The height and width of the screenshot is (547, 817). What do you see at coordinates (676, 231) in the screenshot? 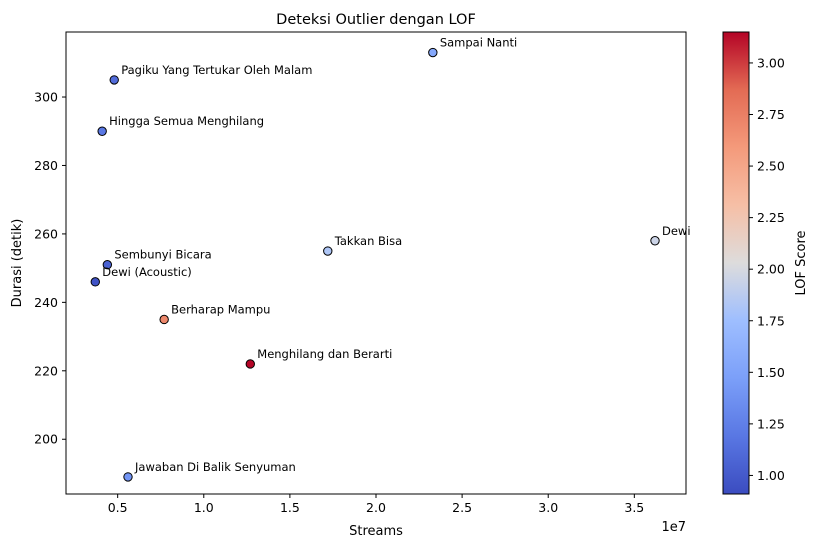
I see `point-label: Dewi` at bounding box center [676, 231].